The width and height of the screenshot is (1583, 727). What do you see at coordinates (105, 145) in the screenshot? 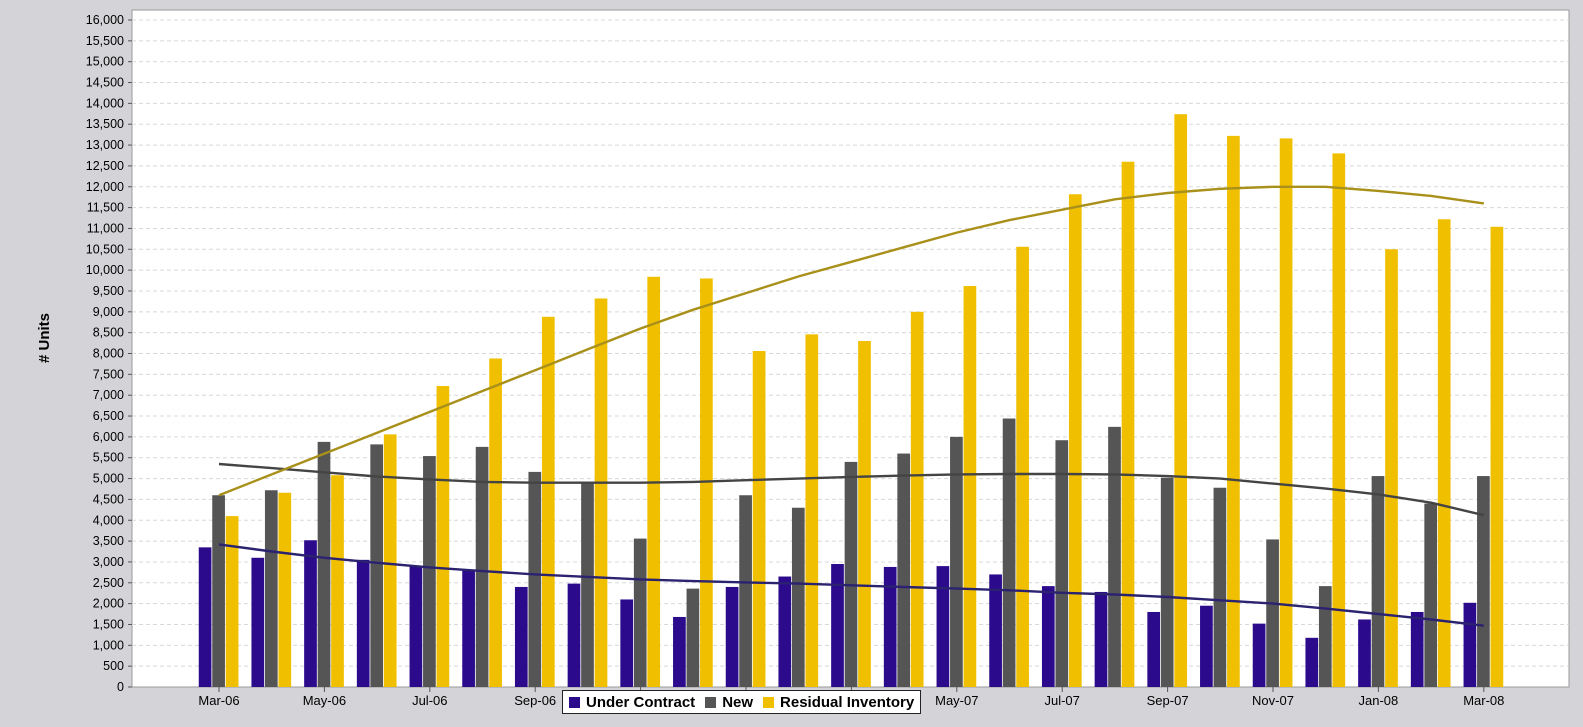
I see `y-tick-label: 13,000` at bounding box center [105, 145].